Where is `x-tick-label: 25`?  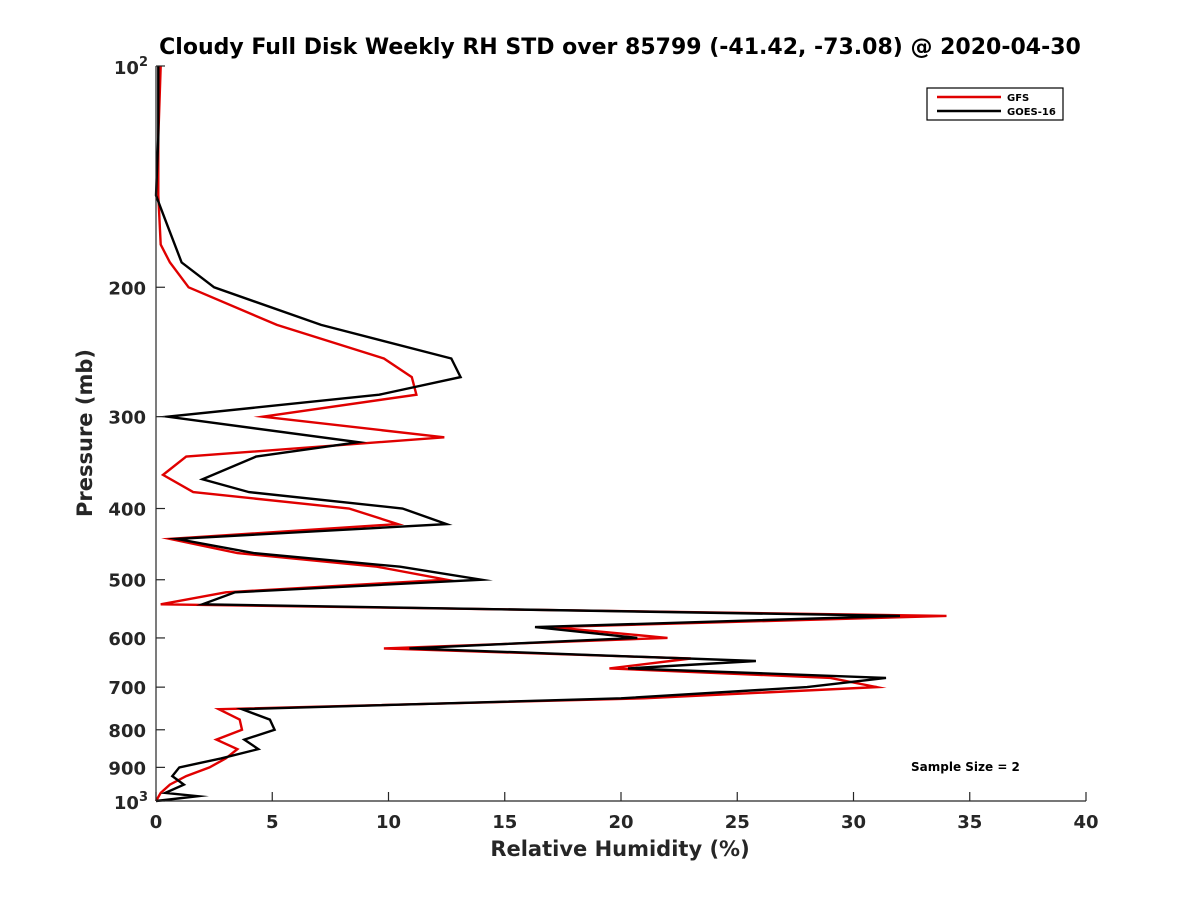 x-tick-label: 25 is located at coordinates (737, 822).